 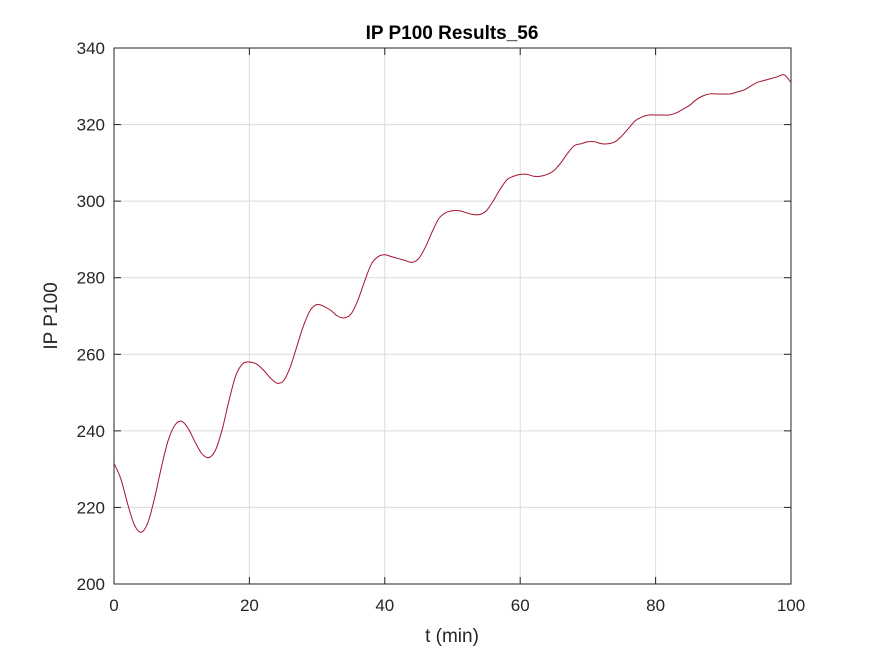 I want to click on x-tick-label: 40, so click(x=384, y=605).